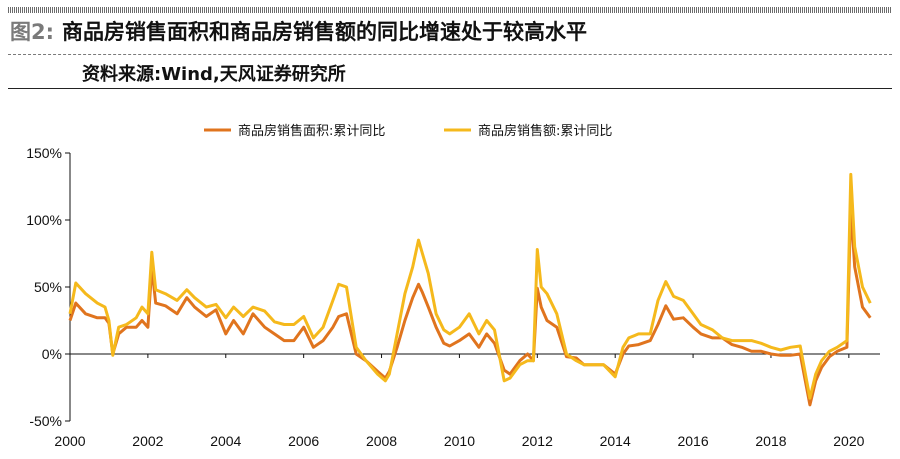 The height and width of the screenshot is (459, 900). Describe the element at coordinates (450, 54) in the screenshot. I see `title-divider` at that location.